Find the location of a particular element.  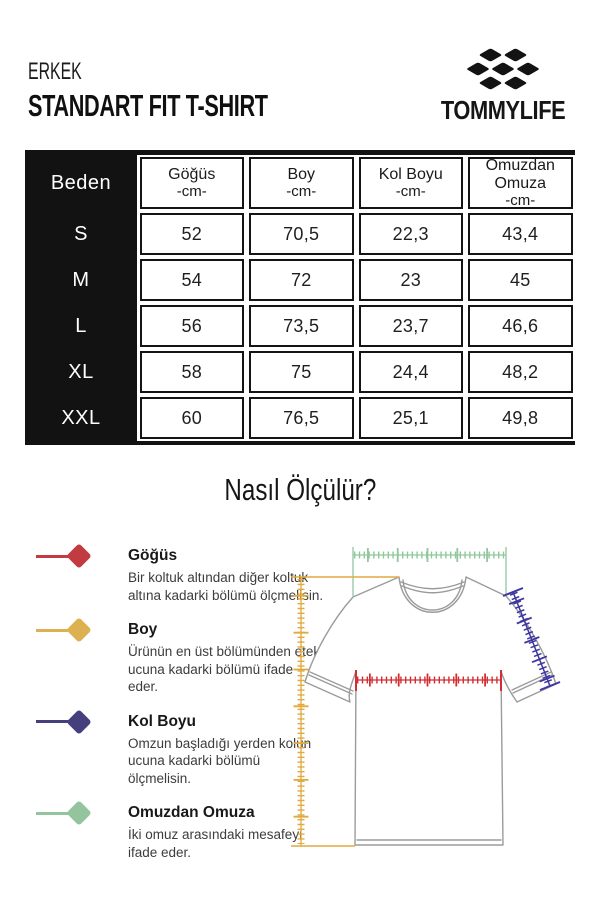

brand-block: TOMMYLIFE is located at coordinates (503, 85).